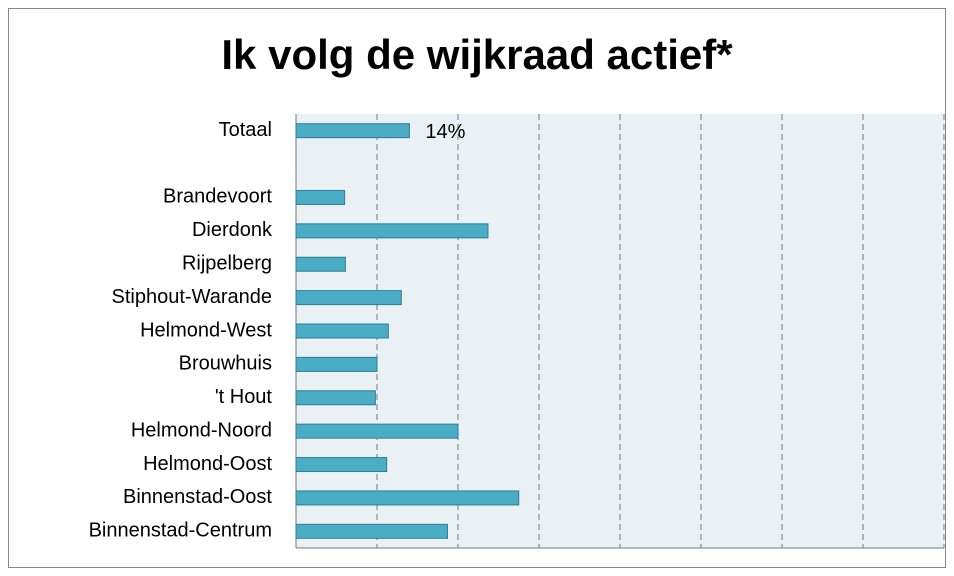 The width and height of the screenshot is (954, 576). Describe the element at coordinates (207, 464) in the screenshot. I see `y-tick-label: Helmond-Oost` at that location.